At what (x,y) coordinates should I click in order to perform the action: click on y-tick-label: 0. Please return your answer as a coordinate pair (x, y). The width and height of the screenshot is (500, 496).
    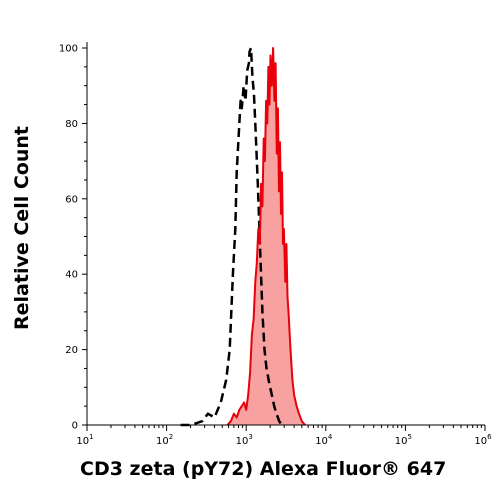
    Looking at the image, I should click on (75, 426).